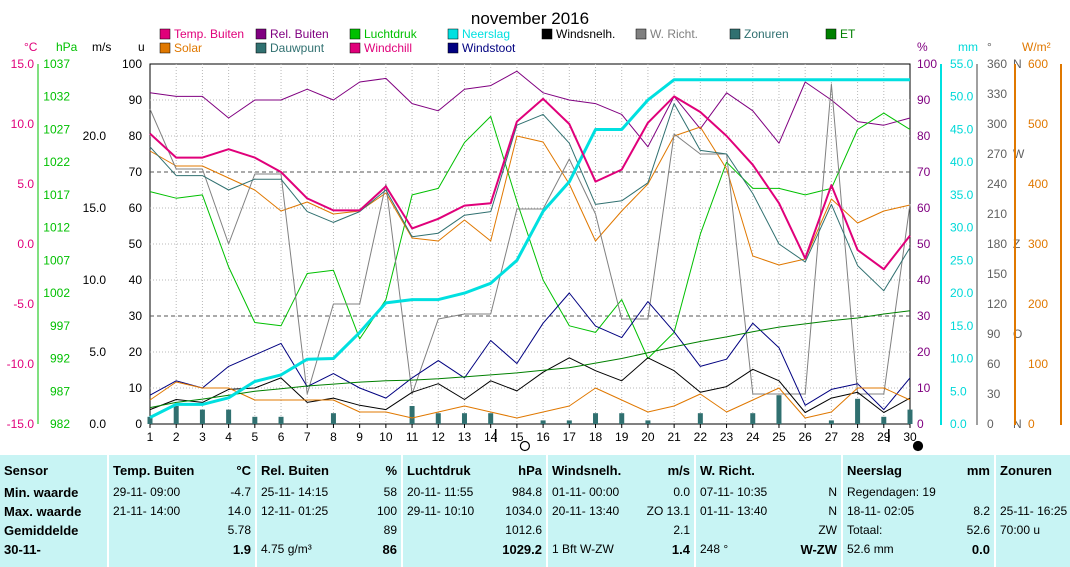 This screenshot has width=1070, height=567. I want to click on axis-tick-uv: 70, so click(136, 172).